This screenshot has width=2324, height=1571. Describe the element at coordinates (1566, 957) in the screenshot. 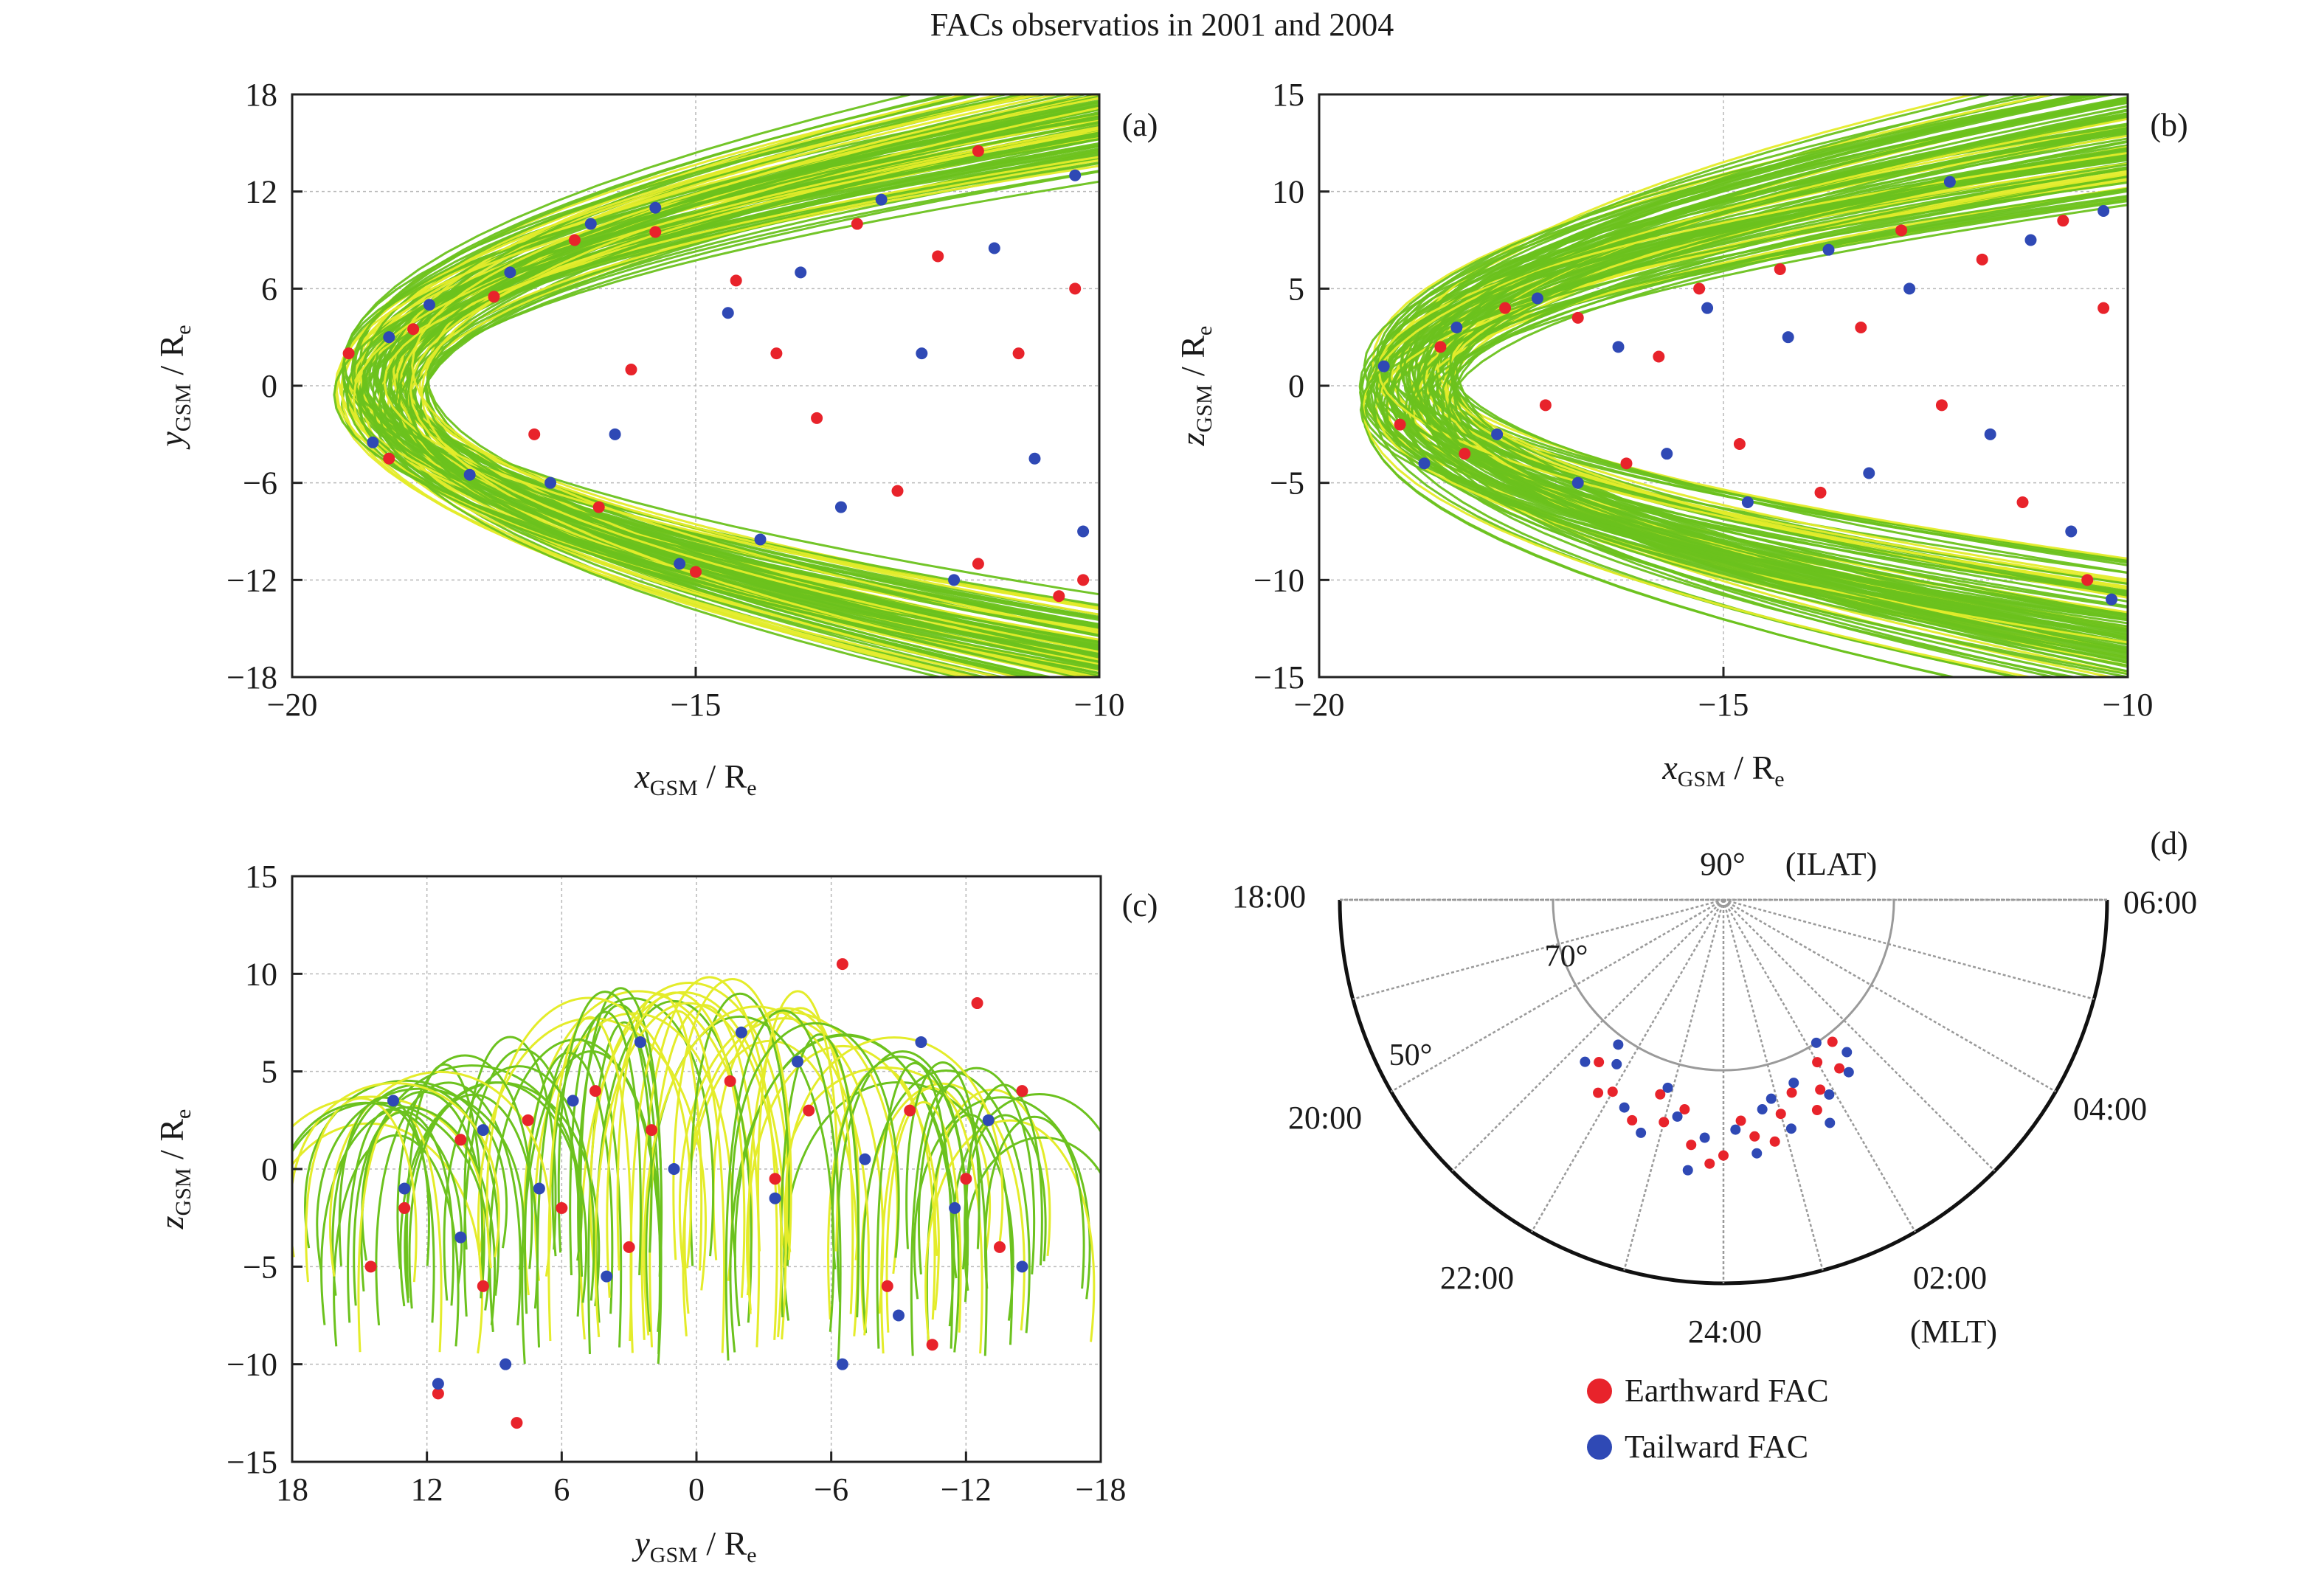

I see `polar-lat70-label: 70°` at that location.